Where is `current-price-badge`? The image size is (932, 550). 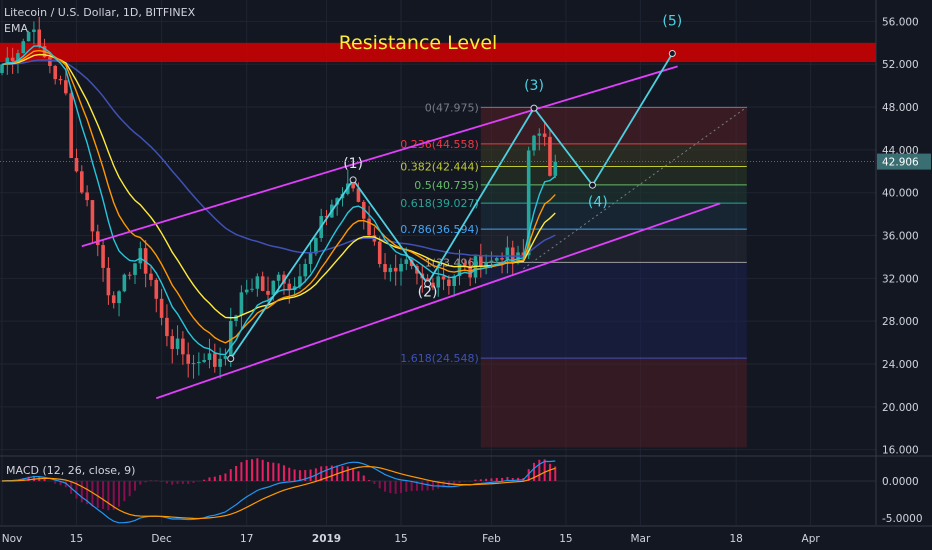
current-price-badge is located at coordinates (904, 161).